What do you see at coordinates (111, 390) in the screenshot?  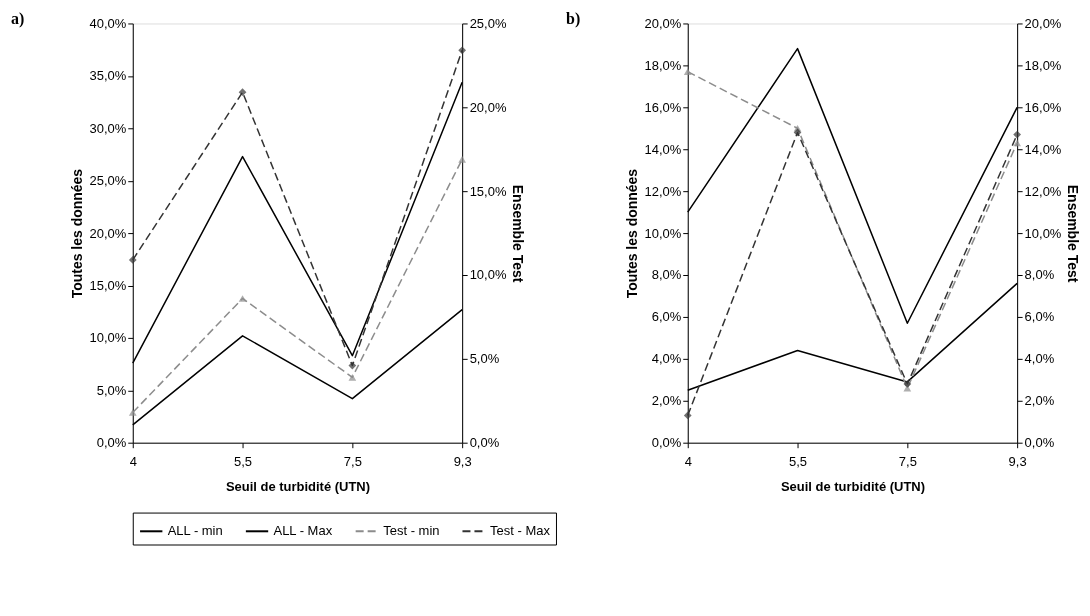 I see `y-tick-label: 5,0%` at bounding box center [111, 390].